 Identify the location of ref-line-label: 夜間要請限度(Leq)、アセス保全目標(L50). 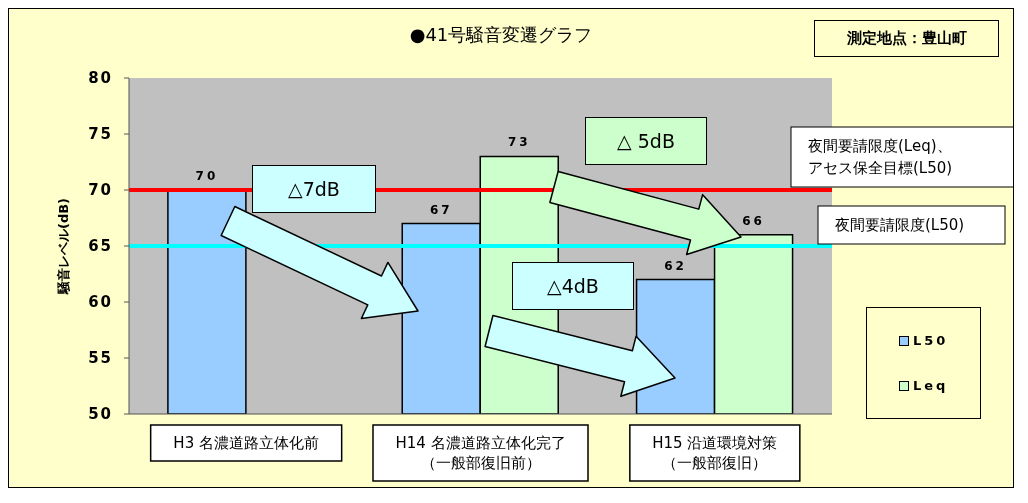
(880, 157).